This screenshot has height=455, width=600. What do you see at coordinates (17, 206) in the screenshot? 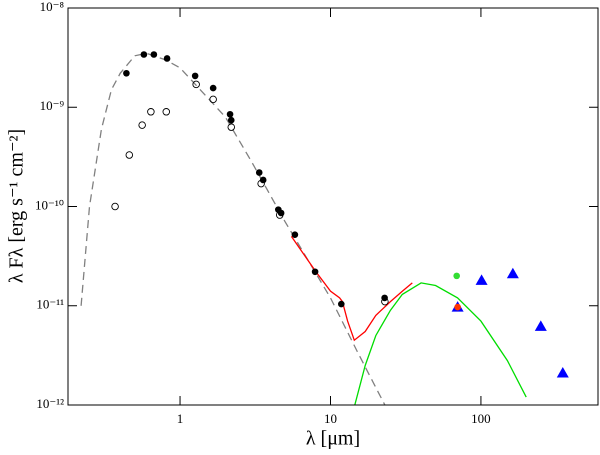
I see `y-axis-label: λ Fλ [erg s⁻¹ cm⁻²]` at bounding box center [17, 206].